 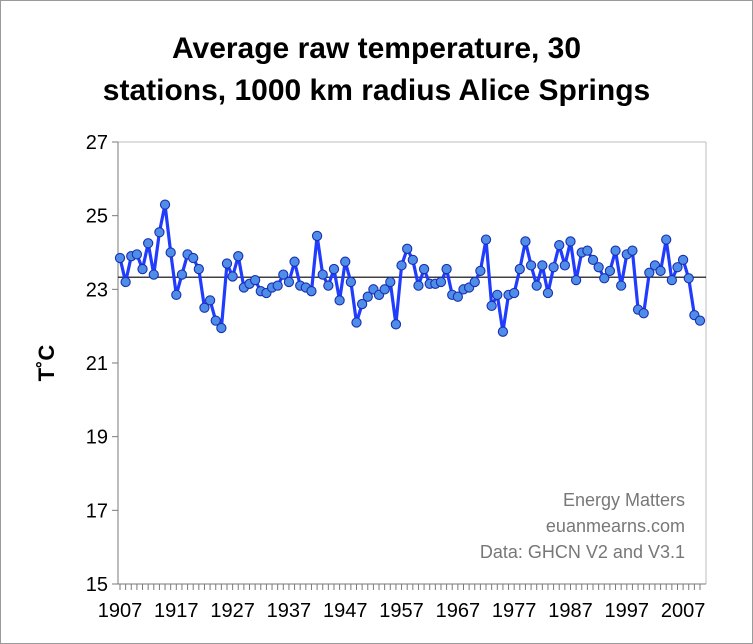 What do you see at coordinates (376, 90) in the screenshot?
I see `chart-title-line-2: stations, 1000 km radius Alice Springs` at bounding box center [376, 90].